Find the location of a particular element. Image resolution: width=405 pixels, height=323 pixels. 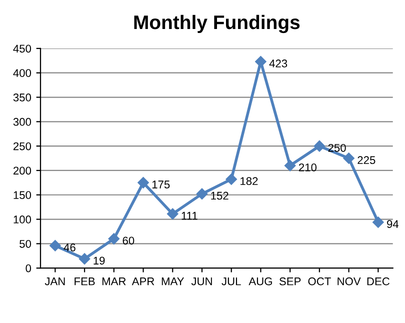

y-tick-label: 450 is located at coordinates (22, 48).